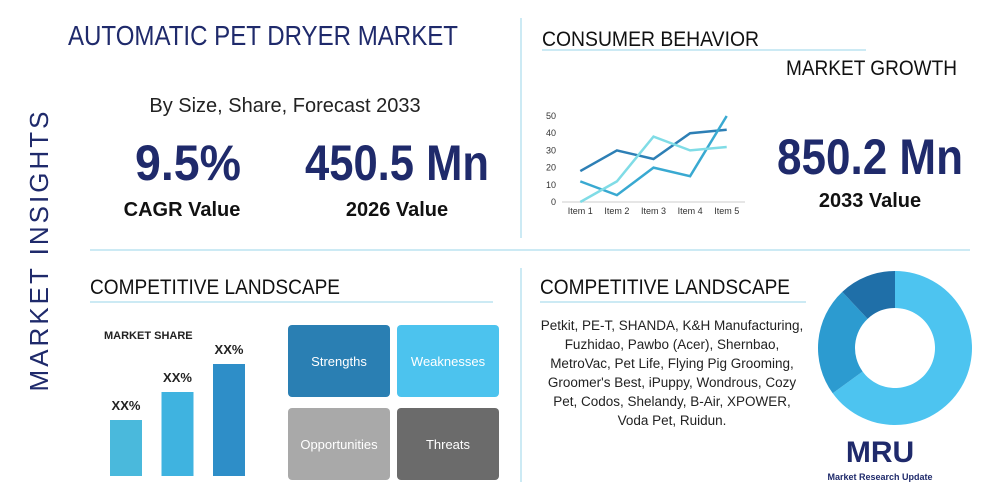  What do you see at coordinates (263, 35) in the screenshot?
I see `title: AUTOMATIC PET DRYER MARKET` at bounding box center [263, 35].